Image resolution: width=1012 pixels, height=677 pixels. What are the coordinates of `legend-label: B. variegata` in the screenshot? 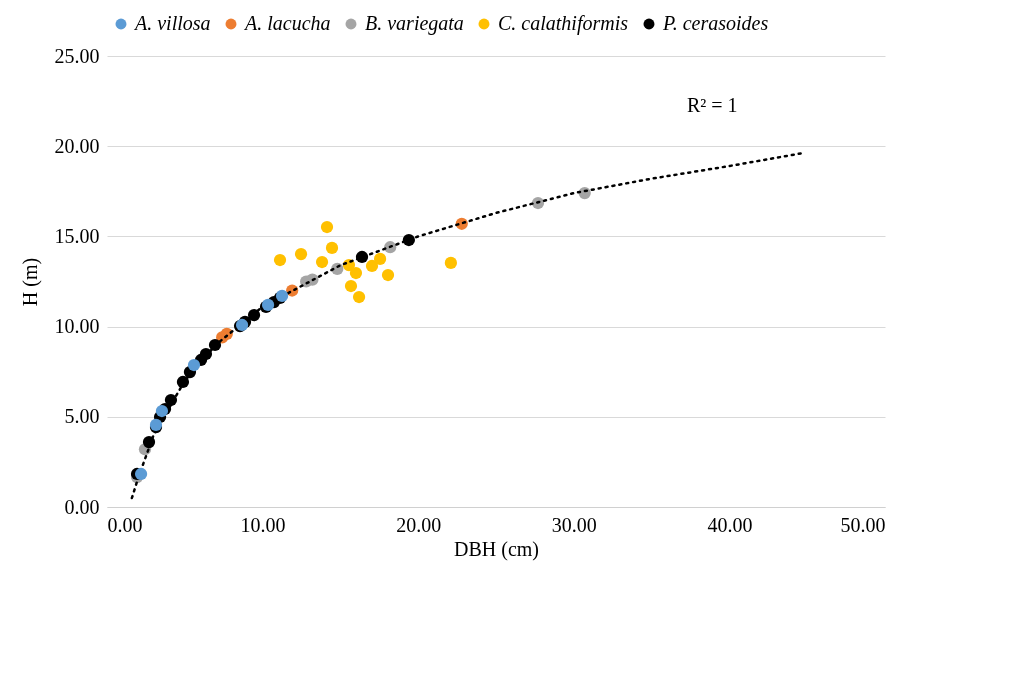 It's located at (414, 23).